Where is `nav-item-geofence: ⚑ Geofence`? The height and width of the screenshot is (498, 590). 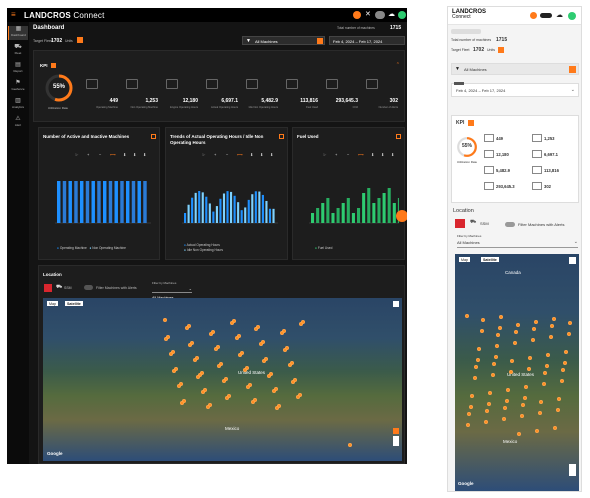 nav-item-geofence: ⚑ Geofence is located at coordinates (18, 87).